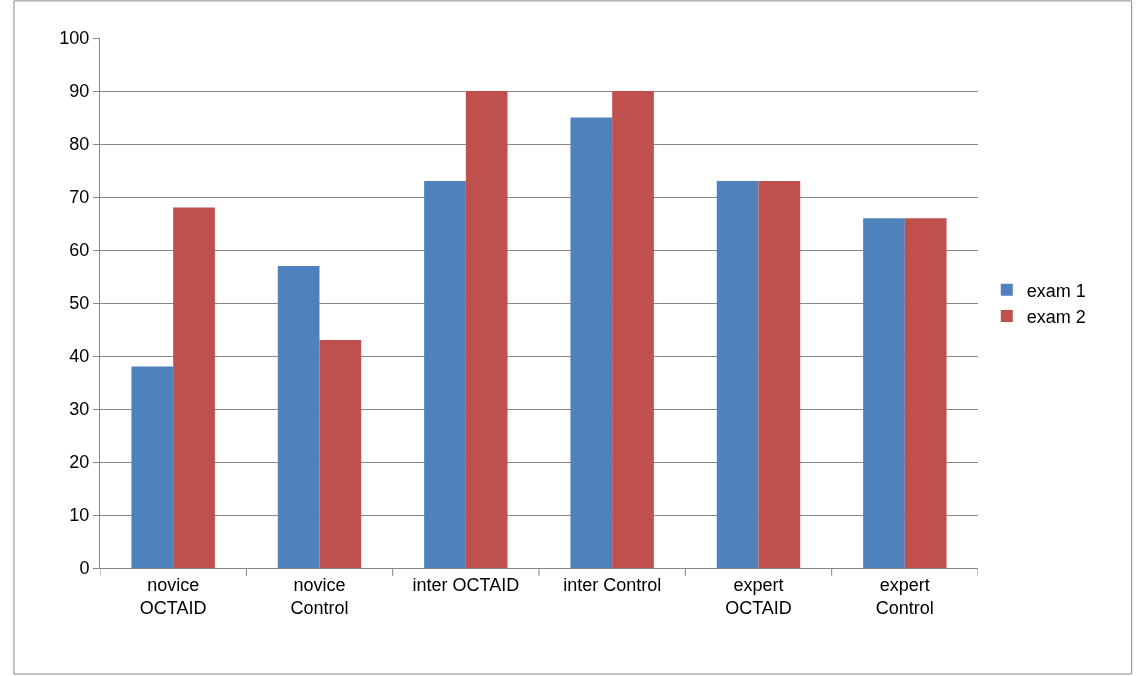 This screenshot has width=1136, height=676. I want to click on y-tick-label: 80, so click(79, 144).